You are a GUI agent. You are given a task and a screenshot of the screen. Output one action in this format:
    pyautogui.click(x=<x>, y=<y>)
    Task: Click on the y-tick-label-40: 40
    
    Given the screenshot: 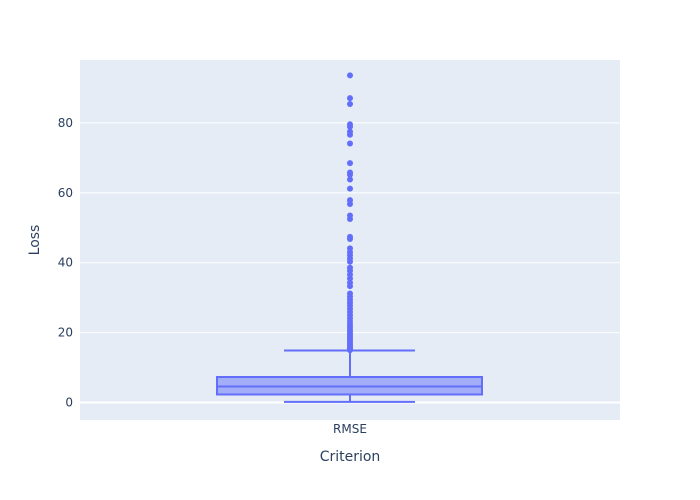 What is the action you would take?
    pyautogui.click(x=65, y=263)
    